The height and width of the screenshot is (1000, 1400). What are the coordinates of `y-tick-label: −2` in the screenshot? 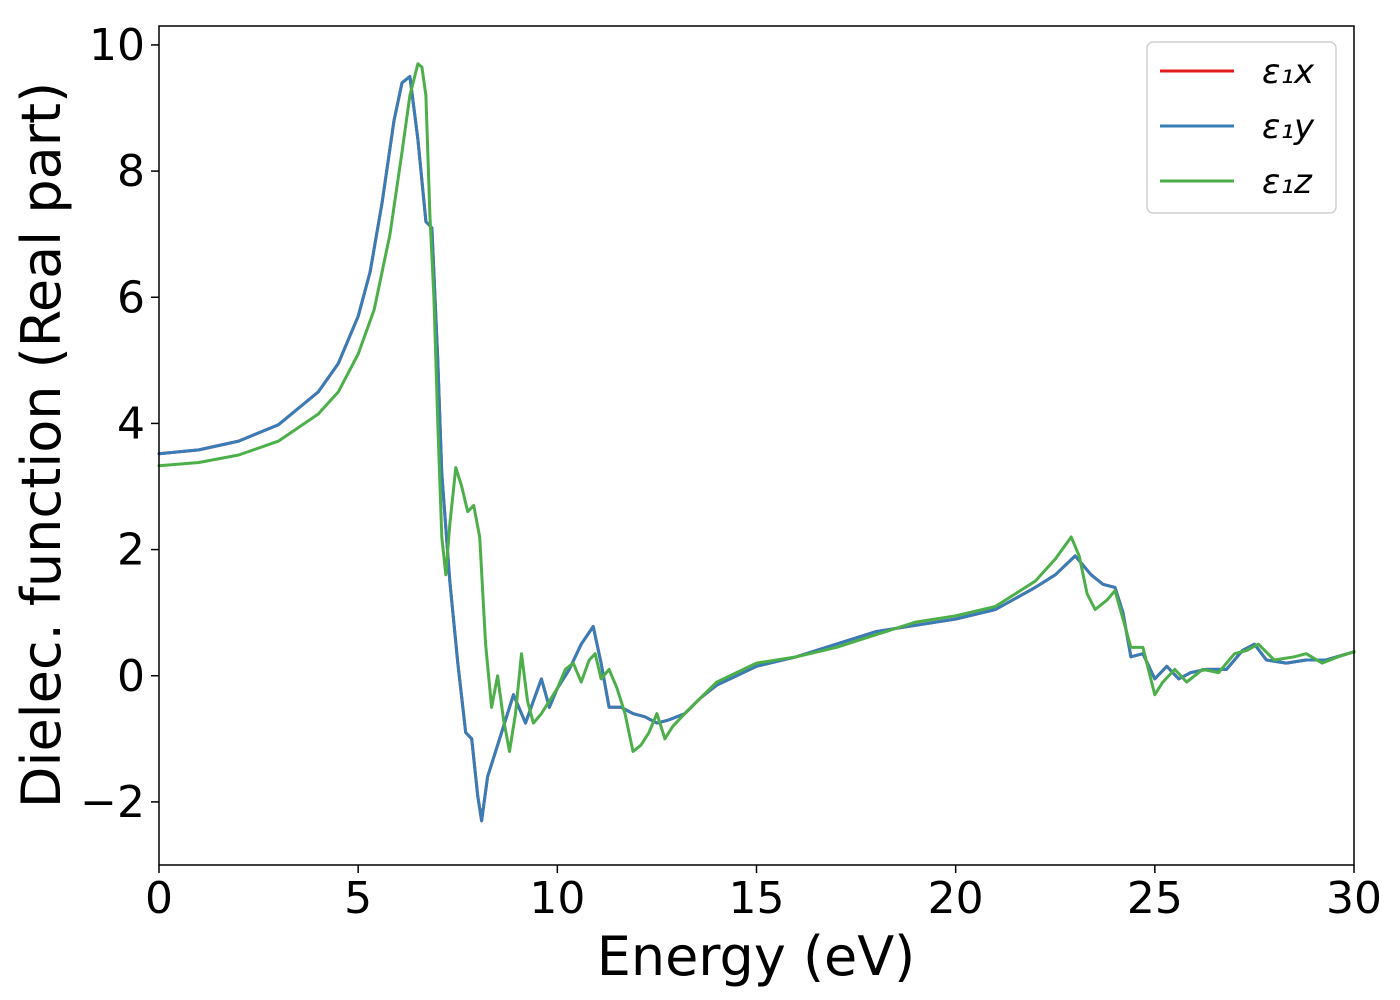 It's located at (112, 802).